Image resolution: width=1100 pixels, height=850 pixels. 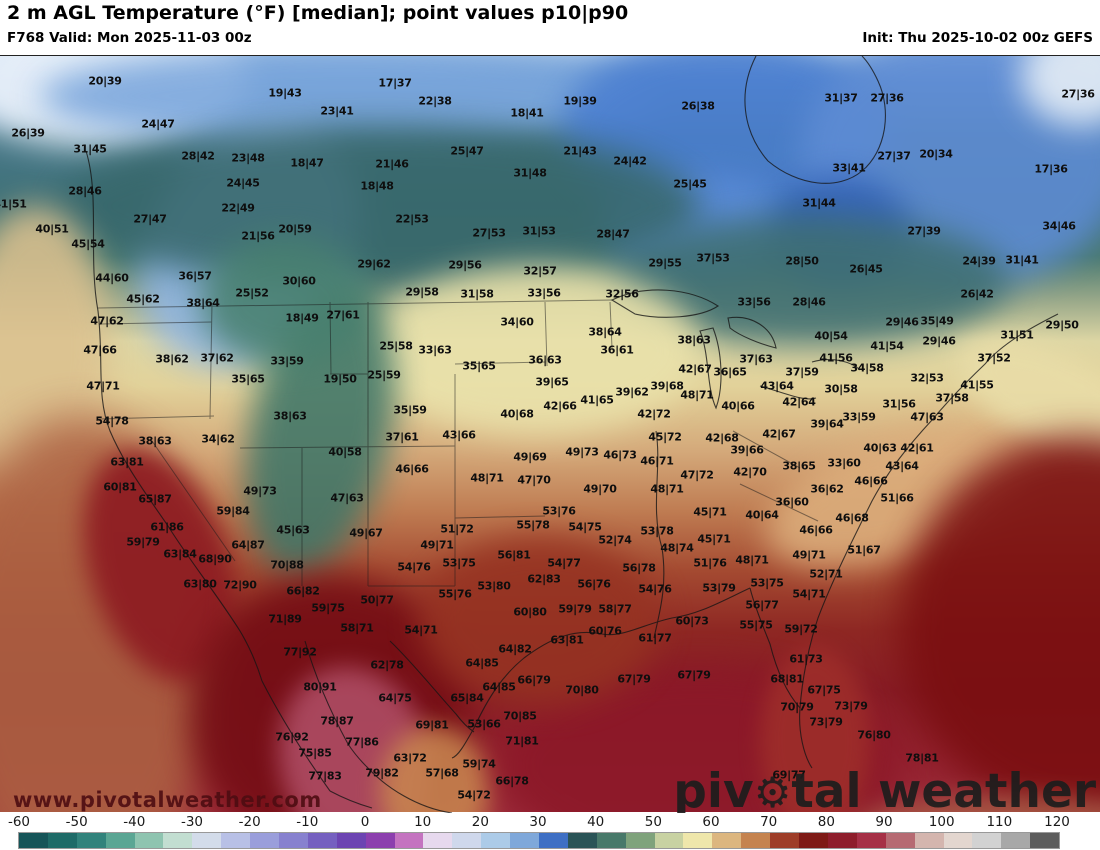 I want to click on point-value: 36|61, so click(x=617, y=350).